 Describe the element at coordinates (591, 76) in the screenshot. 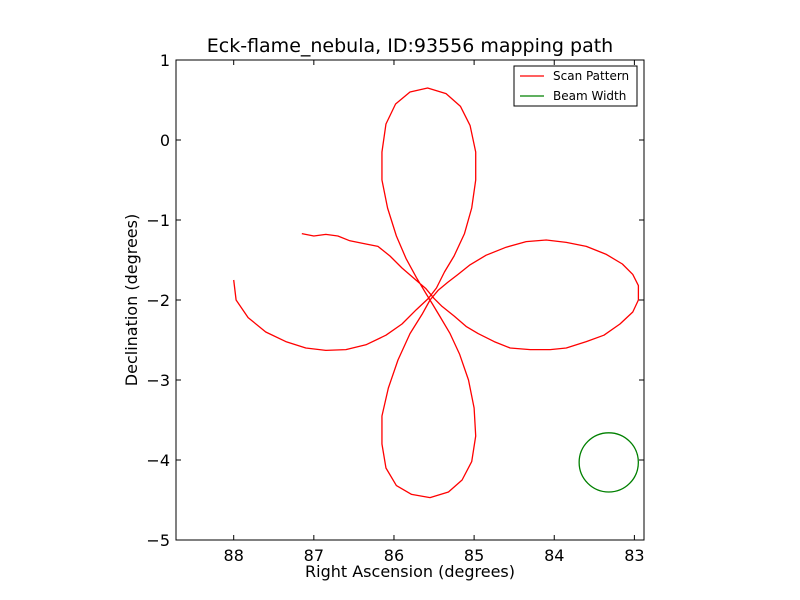

I see `legend-label-scan-pattern: Scan Pattern` at that location.